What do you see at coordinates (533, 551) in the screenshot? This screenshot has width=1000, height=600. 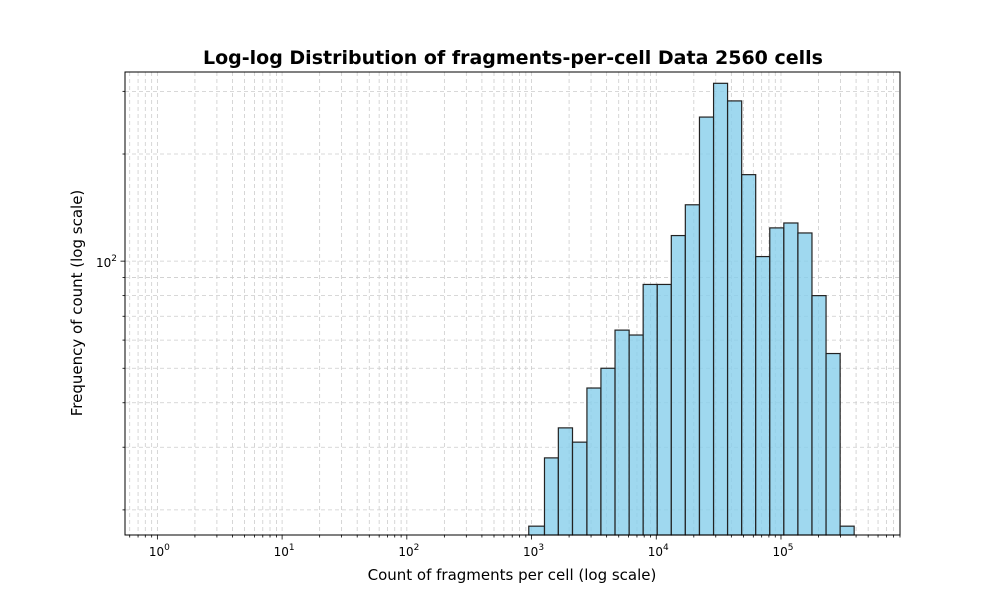 I see `x-tick-label: 10³` at bounding box center [533, 551].